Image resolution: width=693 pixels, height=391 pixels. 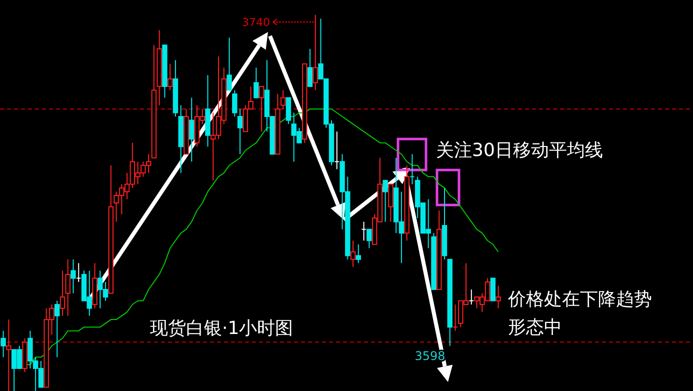 I want to click on annotation: 关注30日移动平均线, so click(x=519, y=150).